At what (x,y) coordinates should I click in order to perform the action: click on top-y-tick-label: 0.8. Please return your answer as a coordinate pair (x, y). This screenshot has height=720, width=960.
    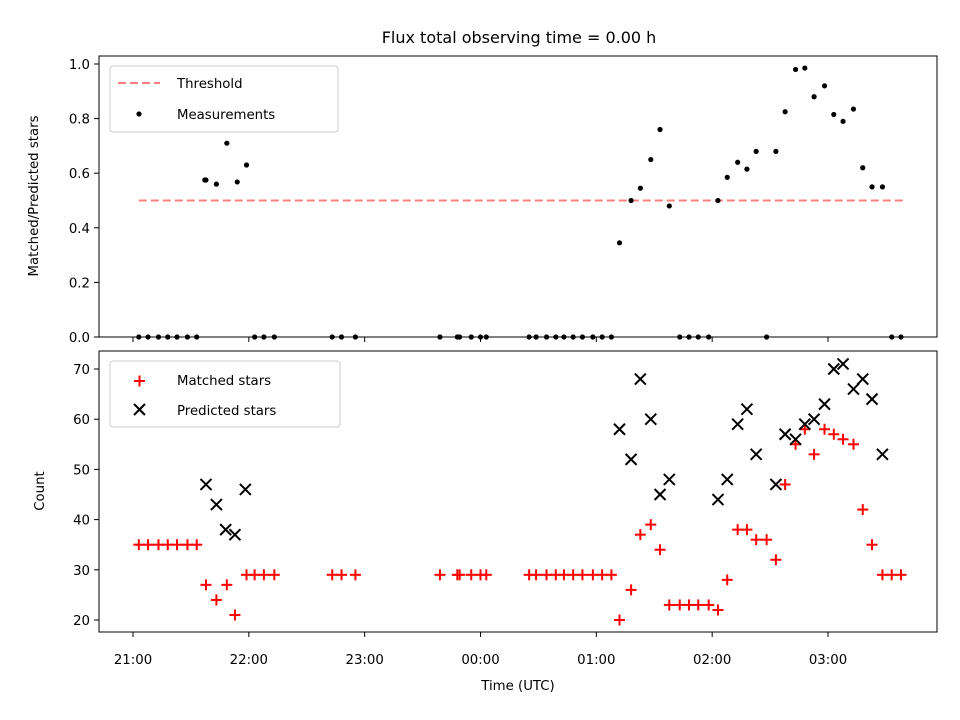
    Looking at the image, I should click on (79, 120).